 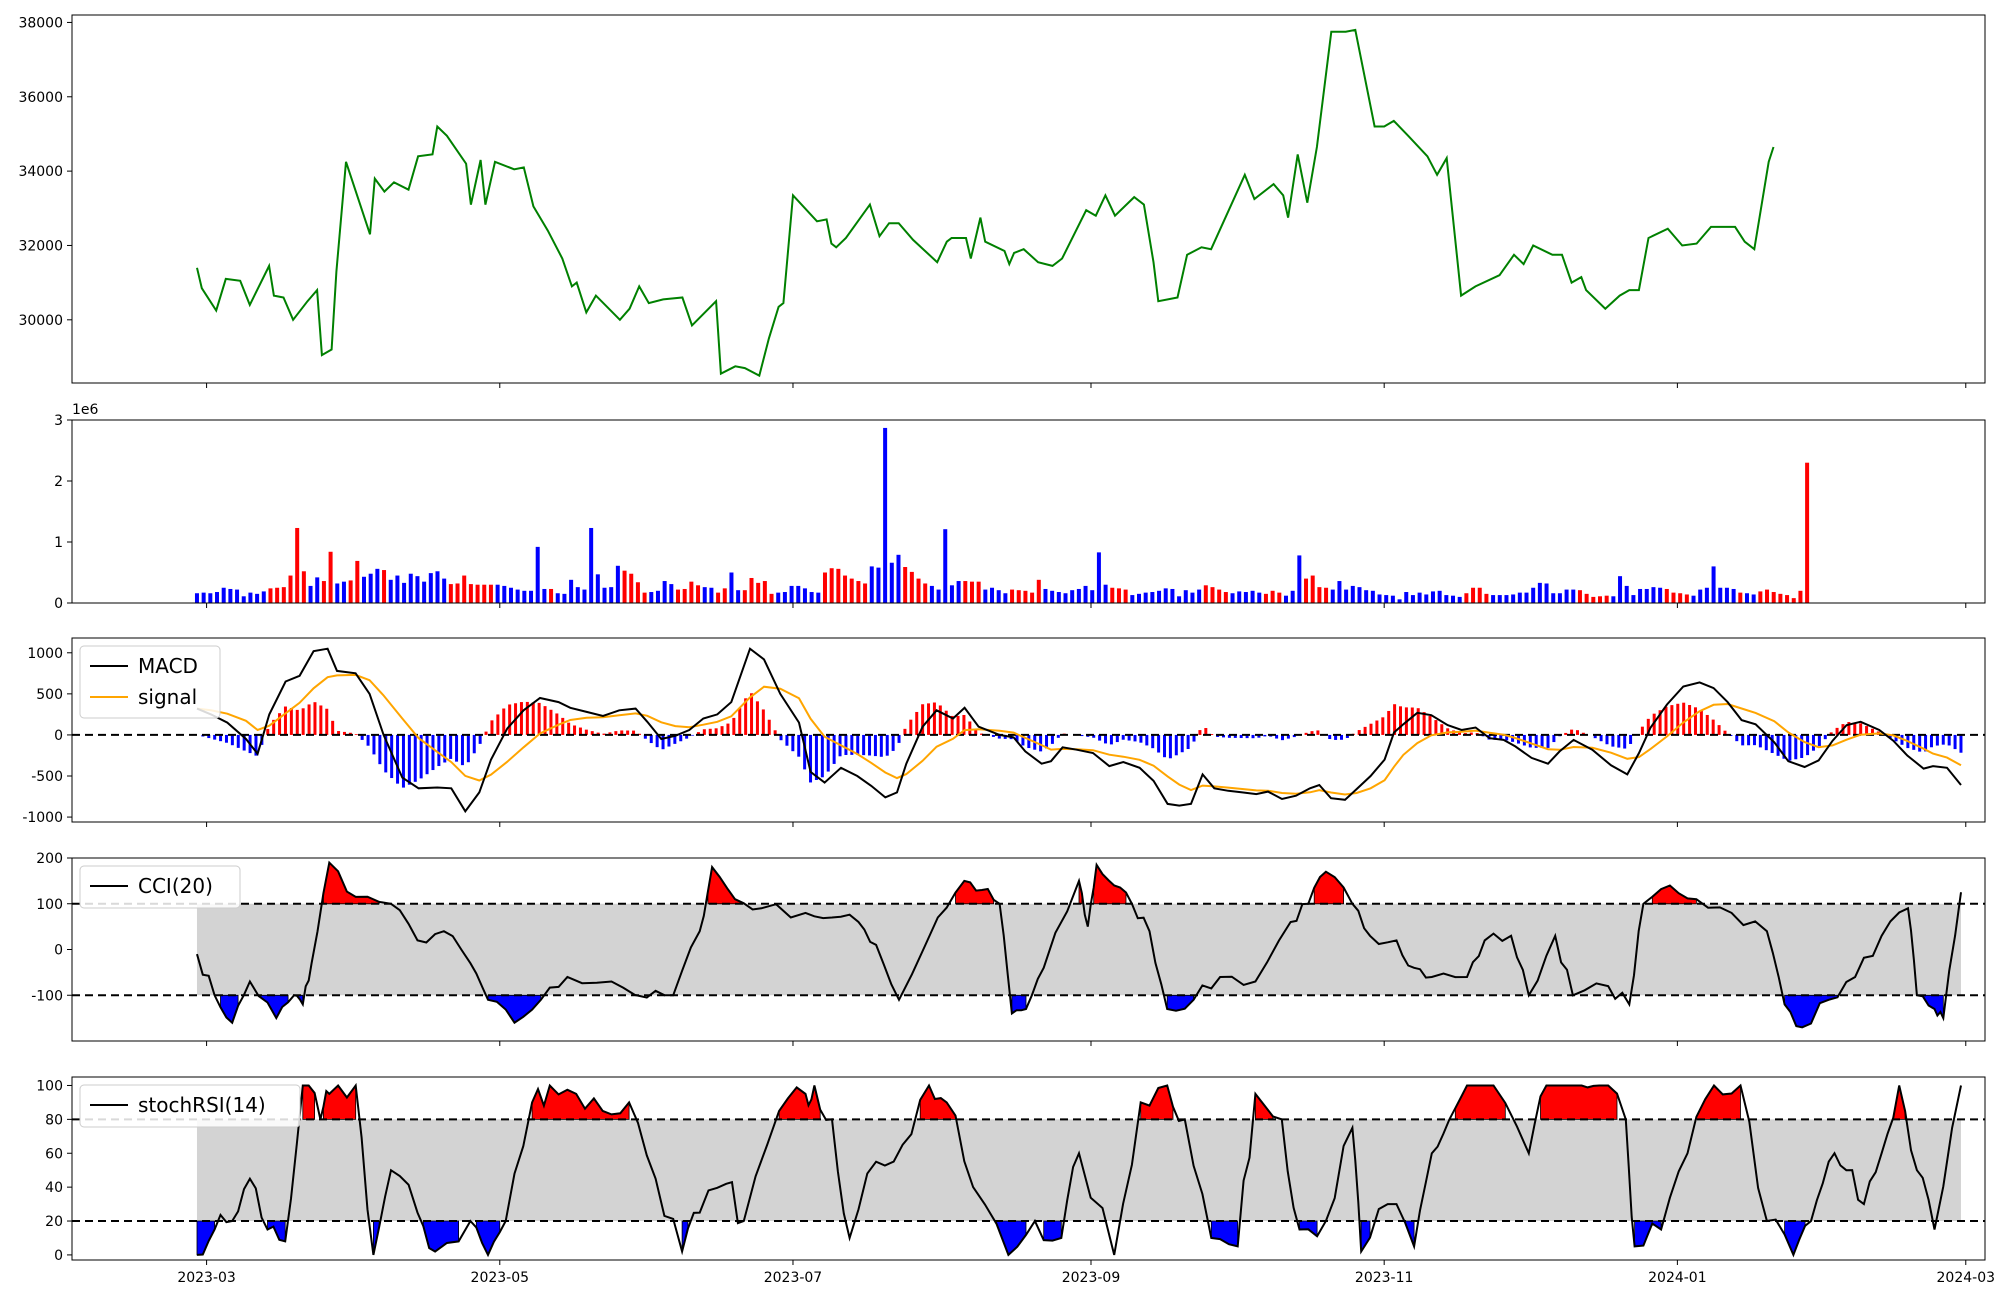 What do you see at coordinates (1091, 1278) in the screenshot?
I see `x-tick-label: 2023-09` at bounding box center [1091, 1278].